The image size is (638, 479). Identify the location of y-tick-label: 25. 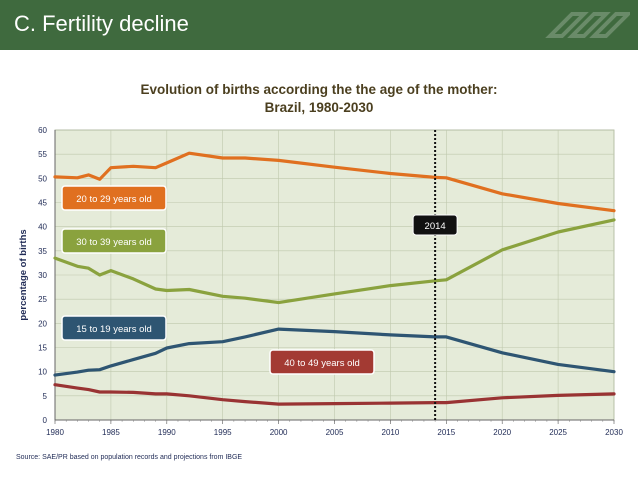
(42, 299).